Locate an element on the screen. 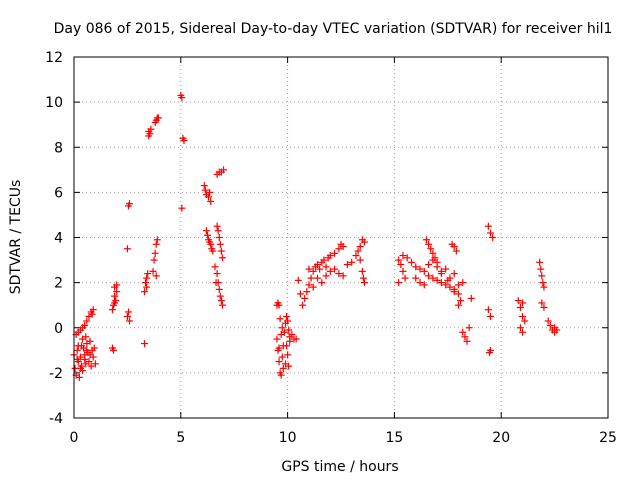 The image size is (640, 480). x-tick-label: 10 is located at coordinates (288, 438).